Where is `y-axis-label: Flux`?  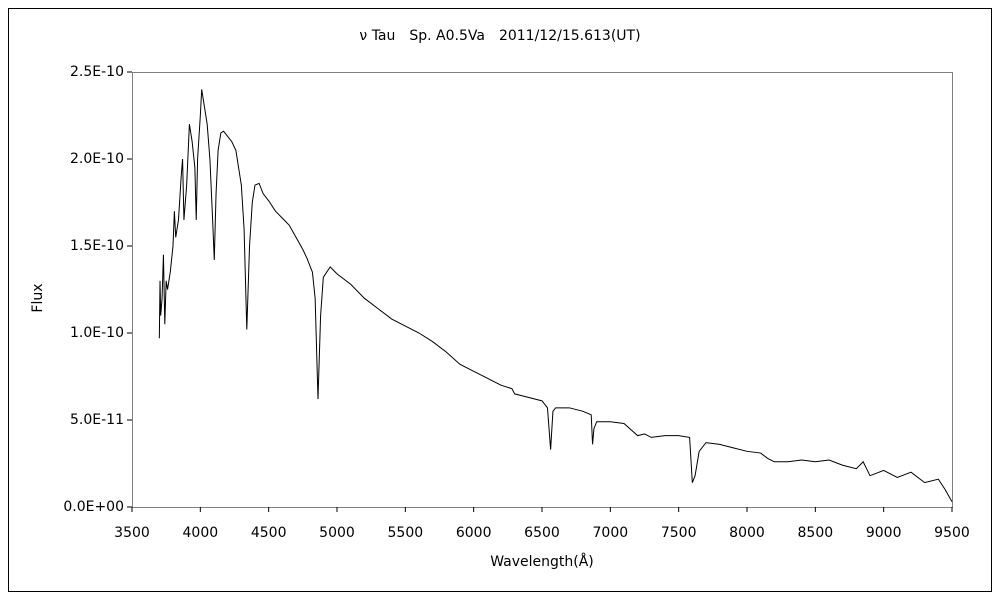
y-axis-label: Flux is located at coordinates (38, 297).